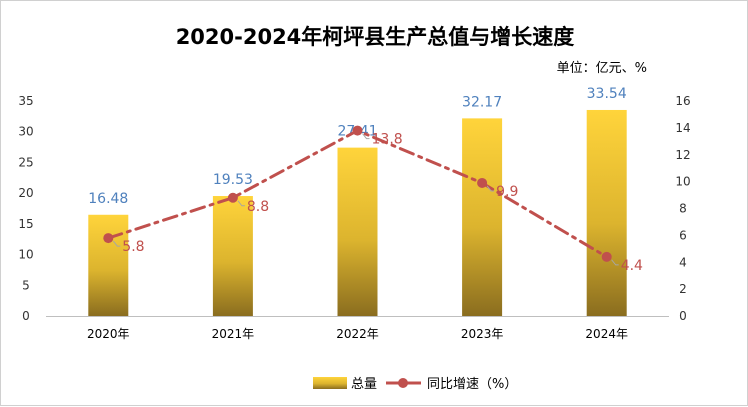 This screenshot has height=407, width=748. Describe the element at coordinates (683, 262) in the screenshot. I see `y-right-tick-label: 4` at that location.